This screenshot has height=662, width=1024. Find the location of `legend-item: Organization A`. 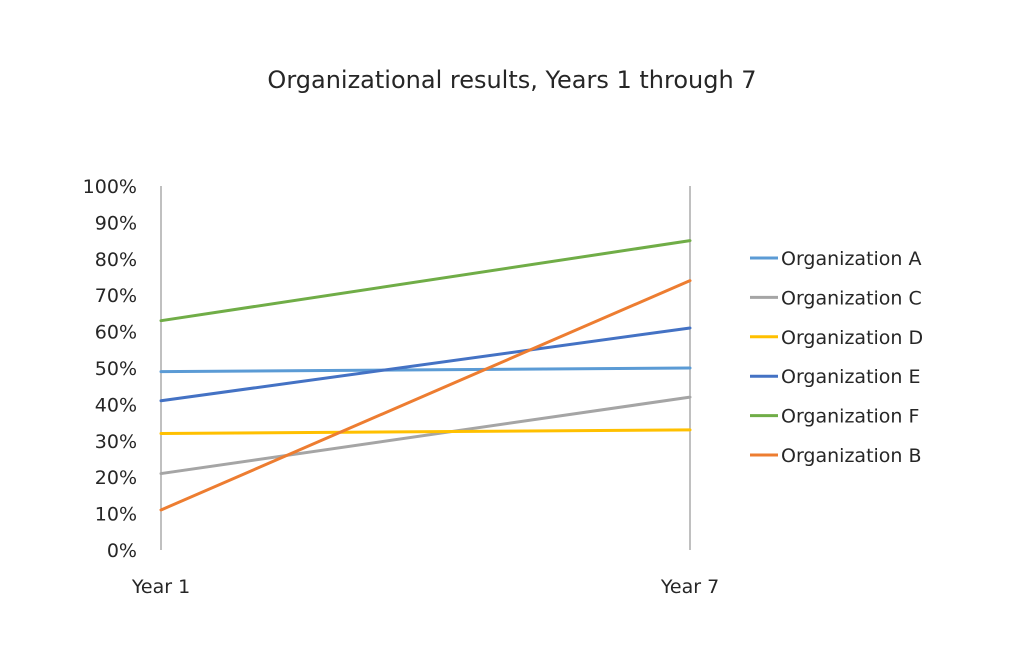

legend-item: Organization A is located at coordinates (836, 259).